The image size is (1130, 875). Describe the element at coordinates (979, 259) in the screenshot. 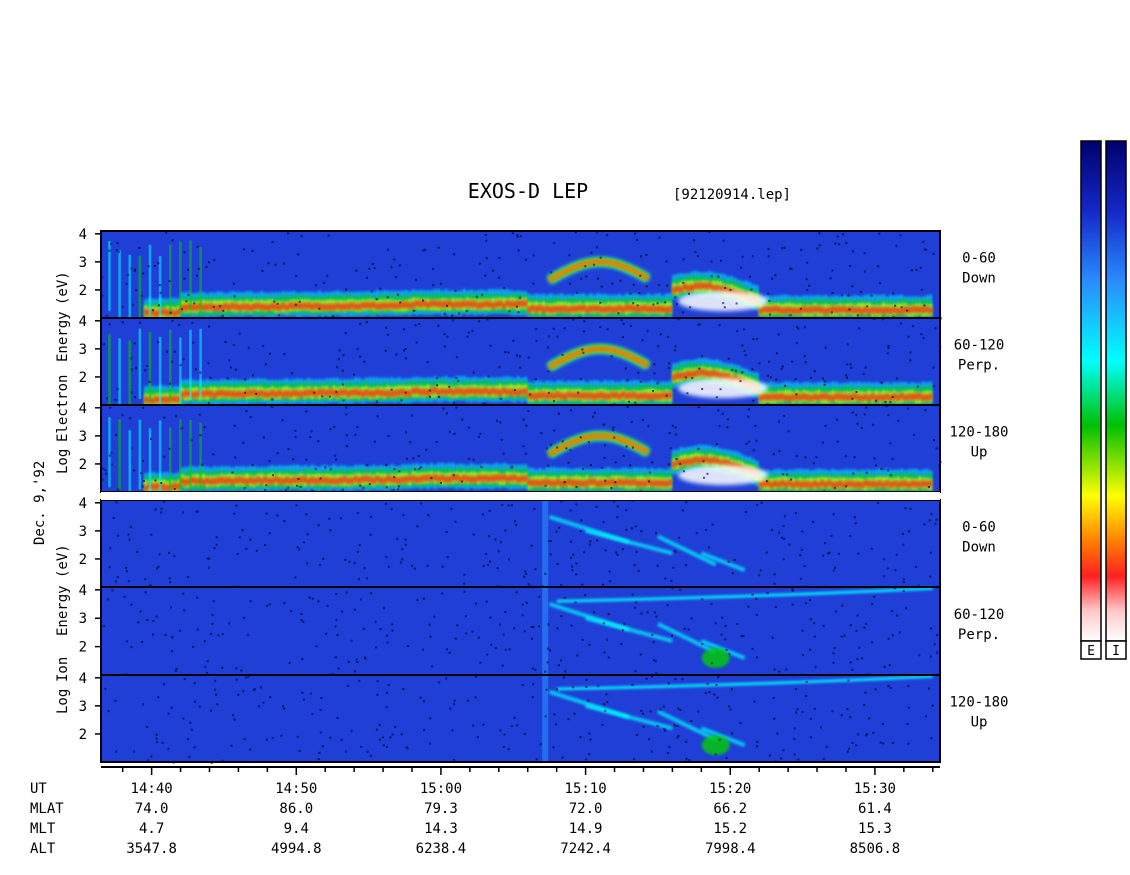

I see `panel-pitch-label: 0-60` at that location.